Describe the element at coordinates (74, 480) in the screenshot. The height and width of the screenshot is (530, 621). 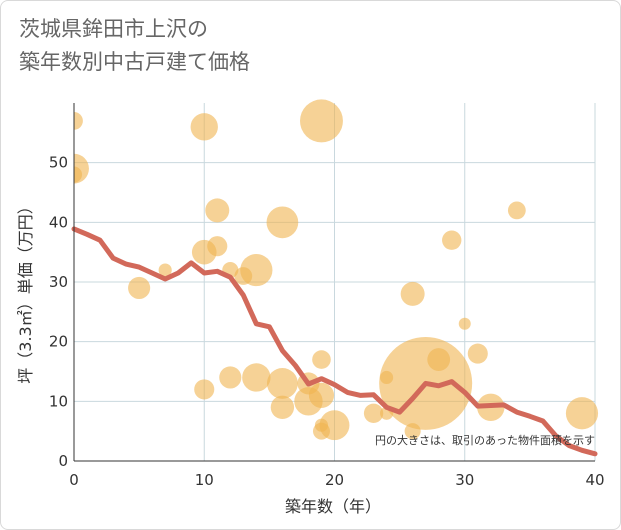
I see `x-tick-label: 0` at that location.